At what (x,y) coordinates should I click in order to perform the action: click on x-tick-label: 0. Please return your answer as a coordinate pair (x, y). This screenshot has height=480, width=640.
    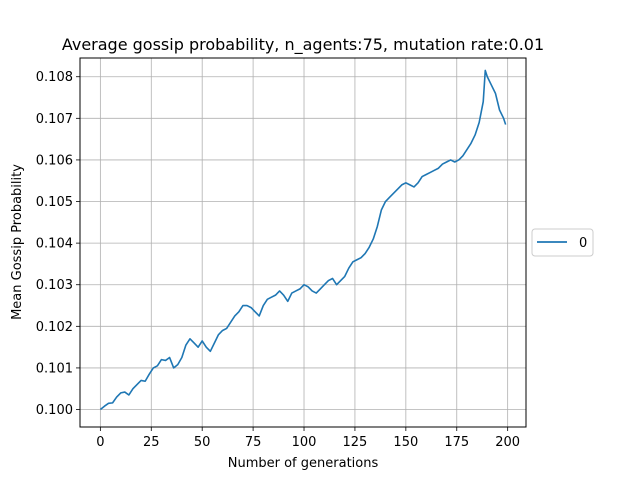
    Looking at the image, I should click on (100, 442).